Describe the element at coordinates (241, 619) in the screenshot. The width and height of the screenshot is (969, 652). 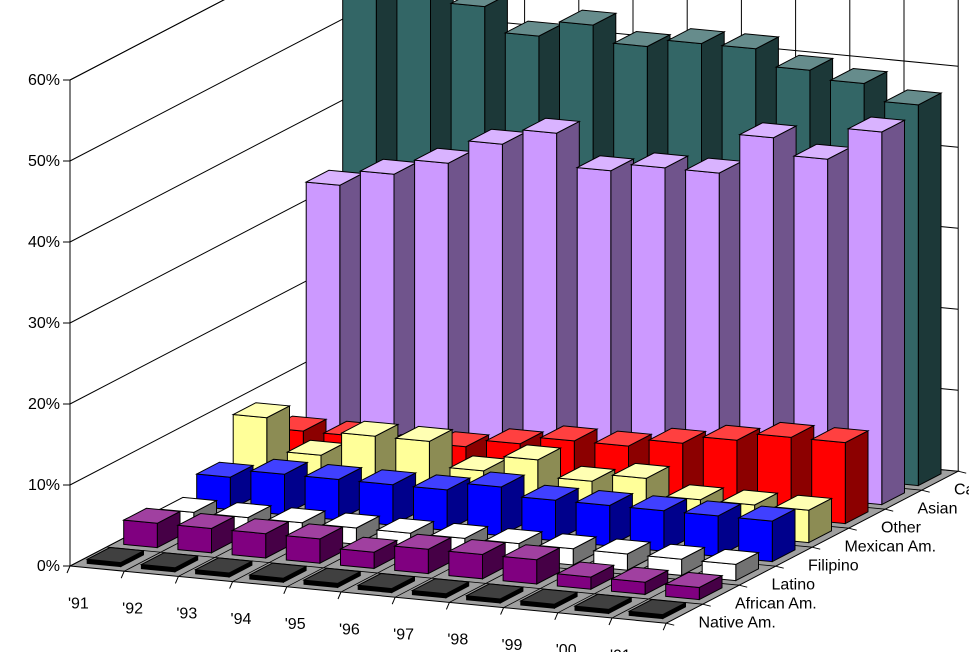
I see `x-tick-label: '94` at that location.